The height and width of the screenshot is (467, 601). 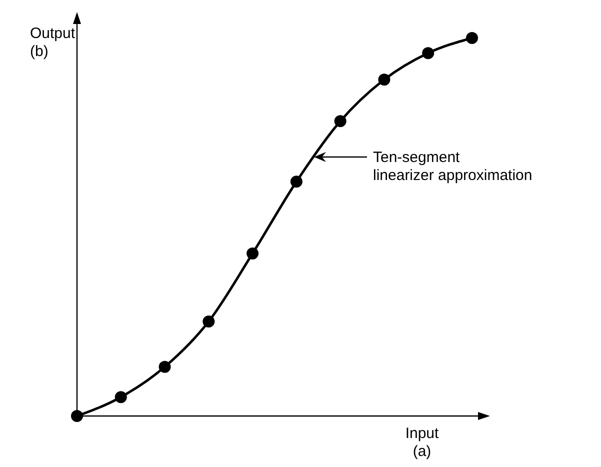 I want to click on y-axis-title: Output (b), so click(x=53, y=42).